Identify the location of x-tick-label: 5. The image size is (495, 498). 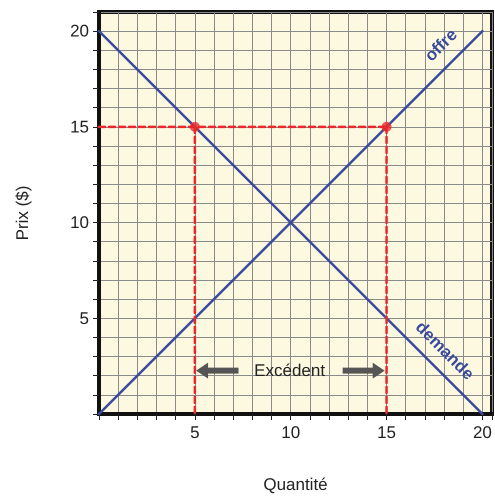
(195, 432).